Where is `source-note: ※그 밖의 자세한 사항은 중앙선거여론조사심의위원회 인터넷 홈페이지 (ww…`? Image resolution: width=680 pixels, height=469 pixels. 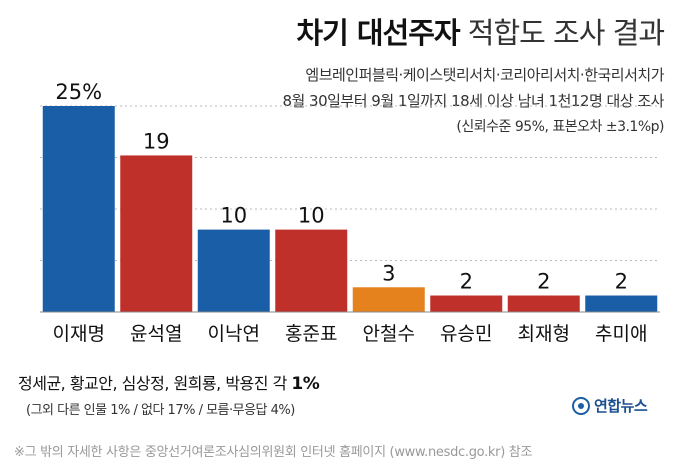 source-note: ※그 밖의 자세한 사항은 중앙선거여론조사심의위원회 인터넷 홈페이지 (ww… is located at coordinates (273, 452).